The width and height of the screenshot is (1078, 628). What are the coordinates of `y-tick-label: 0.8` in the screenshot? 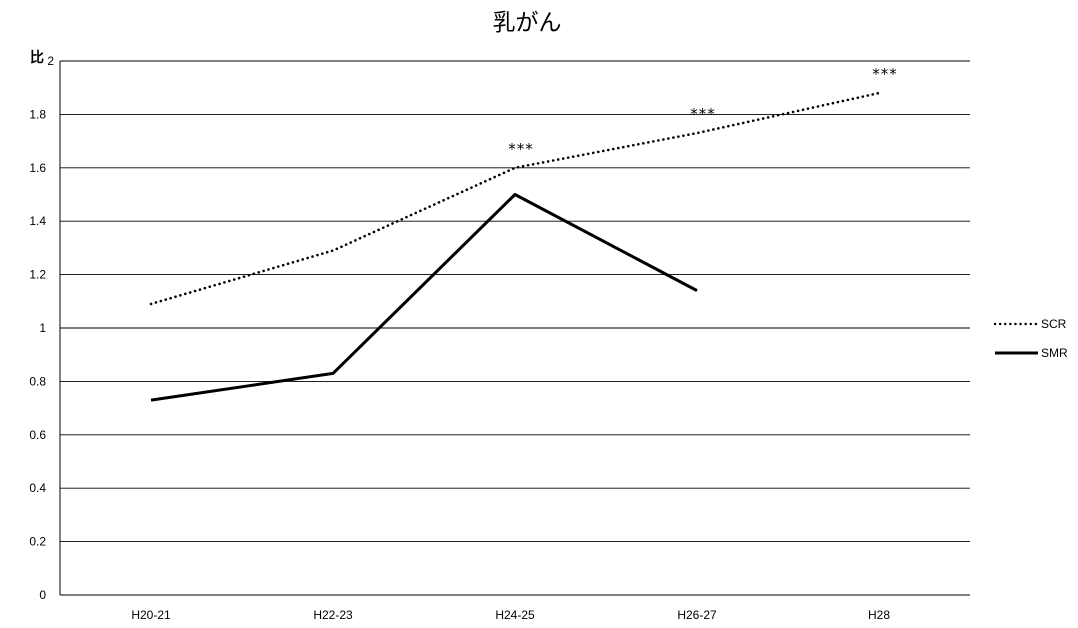 It's located at (37, 381).